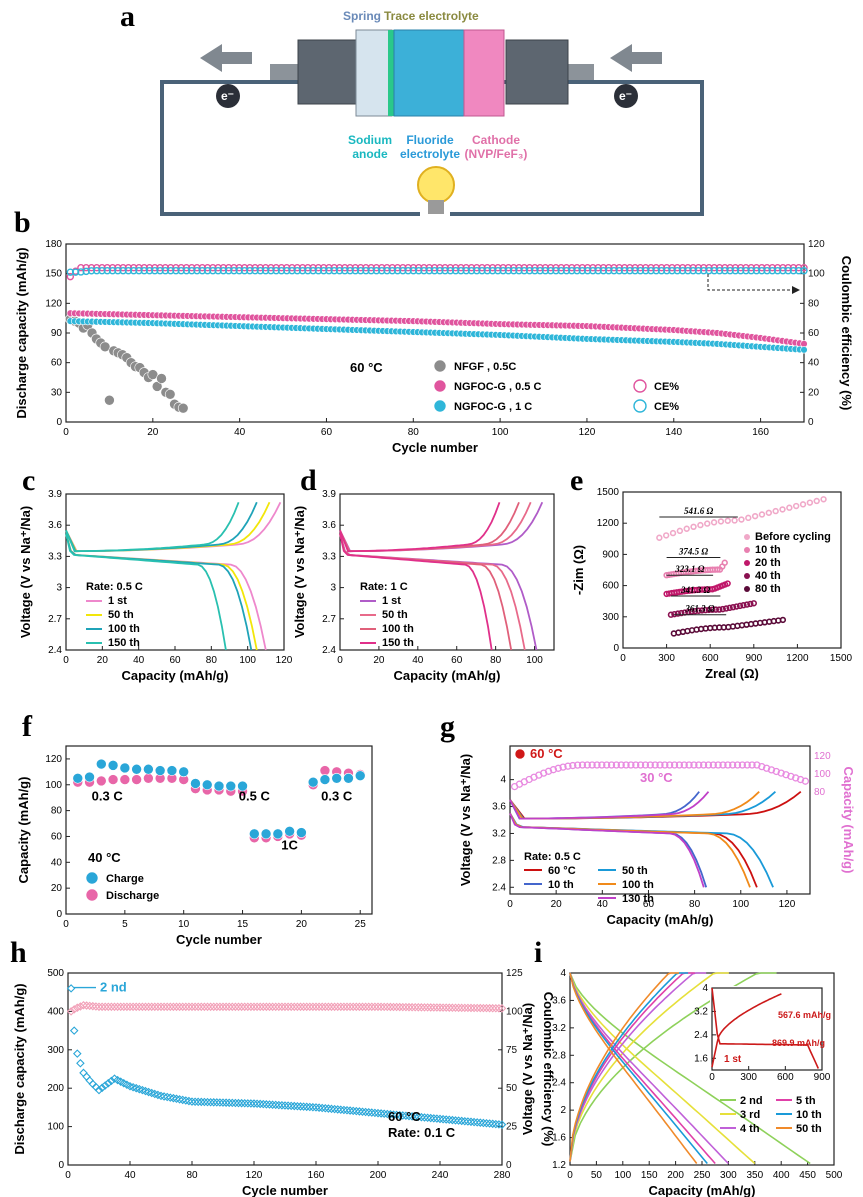  Describe the element at coordinates (635, 871) in the screenshot. I see `legend-label: 50 th` at that location.